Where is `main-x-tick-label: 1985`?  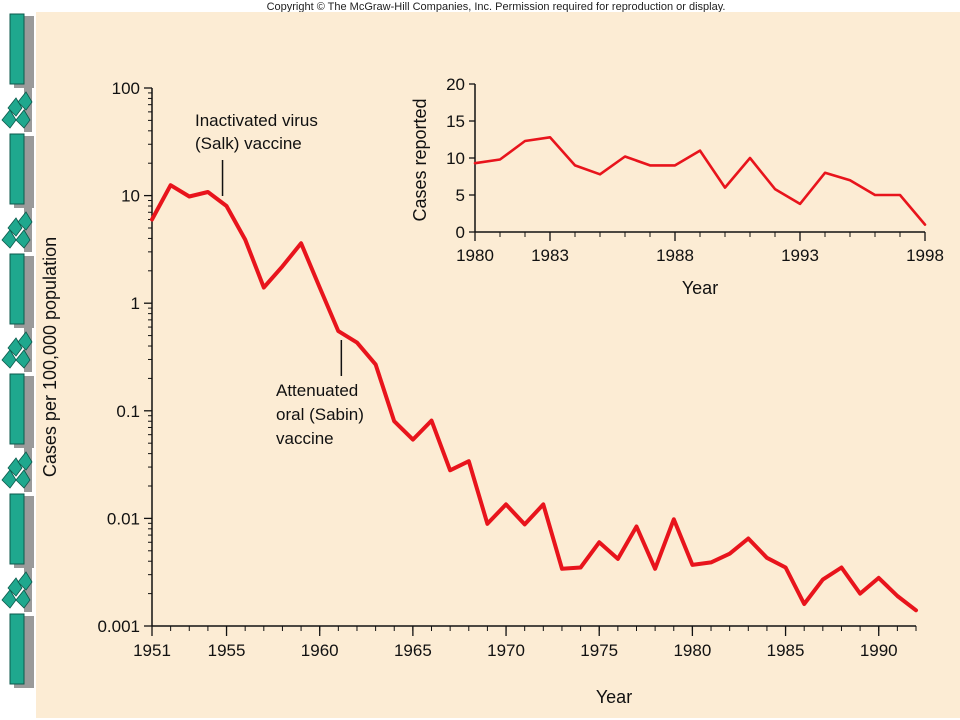
main-x-tick-label: 1985 is located at coordinates (786, 650).